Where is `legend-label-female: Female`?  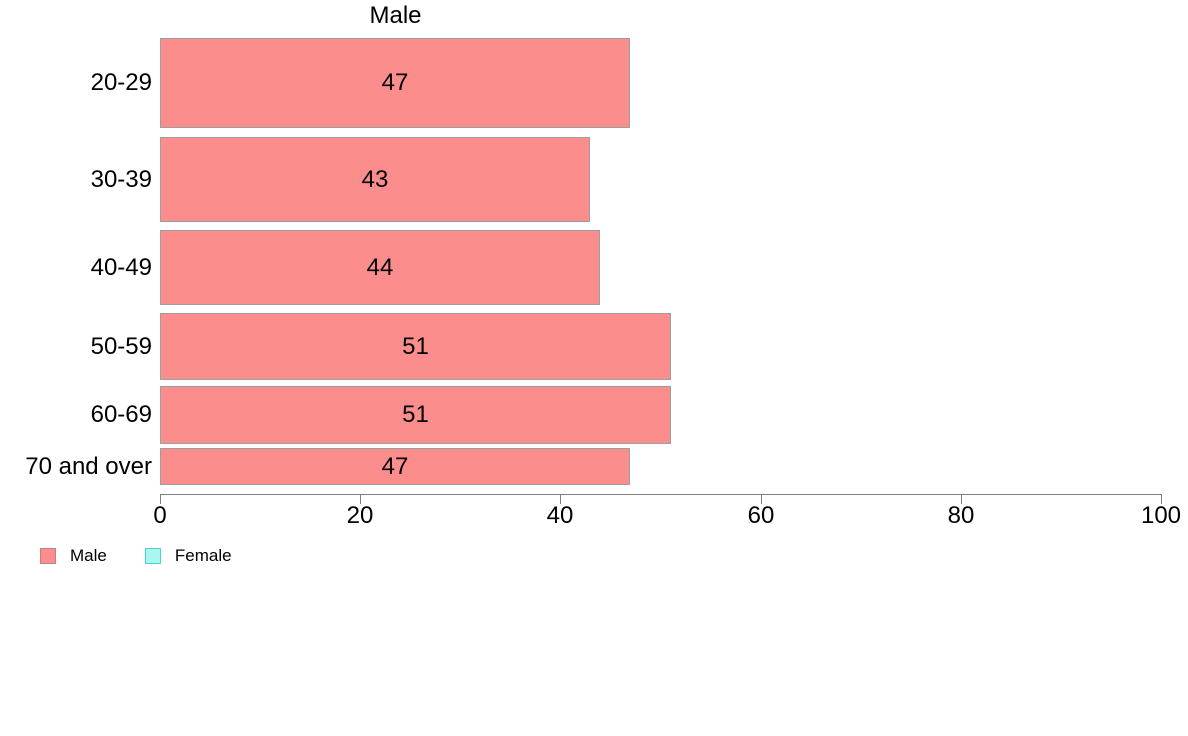 legend-label-female: Female is located at coordinates (203, 555).